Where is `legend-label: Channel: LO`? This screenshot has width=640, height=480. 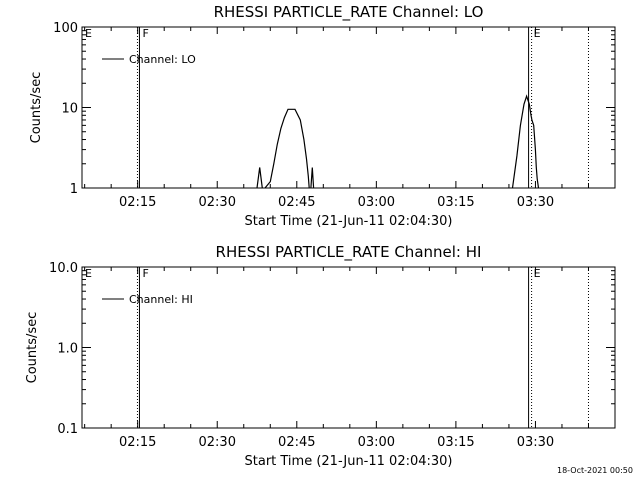
legend-label: Channel: LO is located at coordinates (162, 59).